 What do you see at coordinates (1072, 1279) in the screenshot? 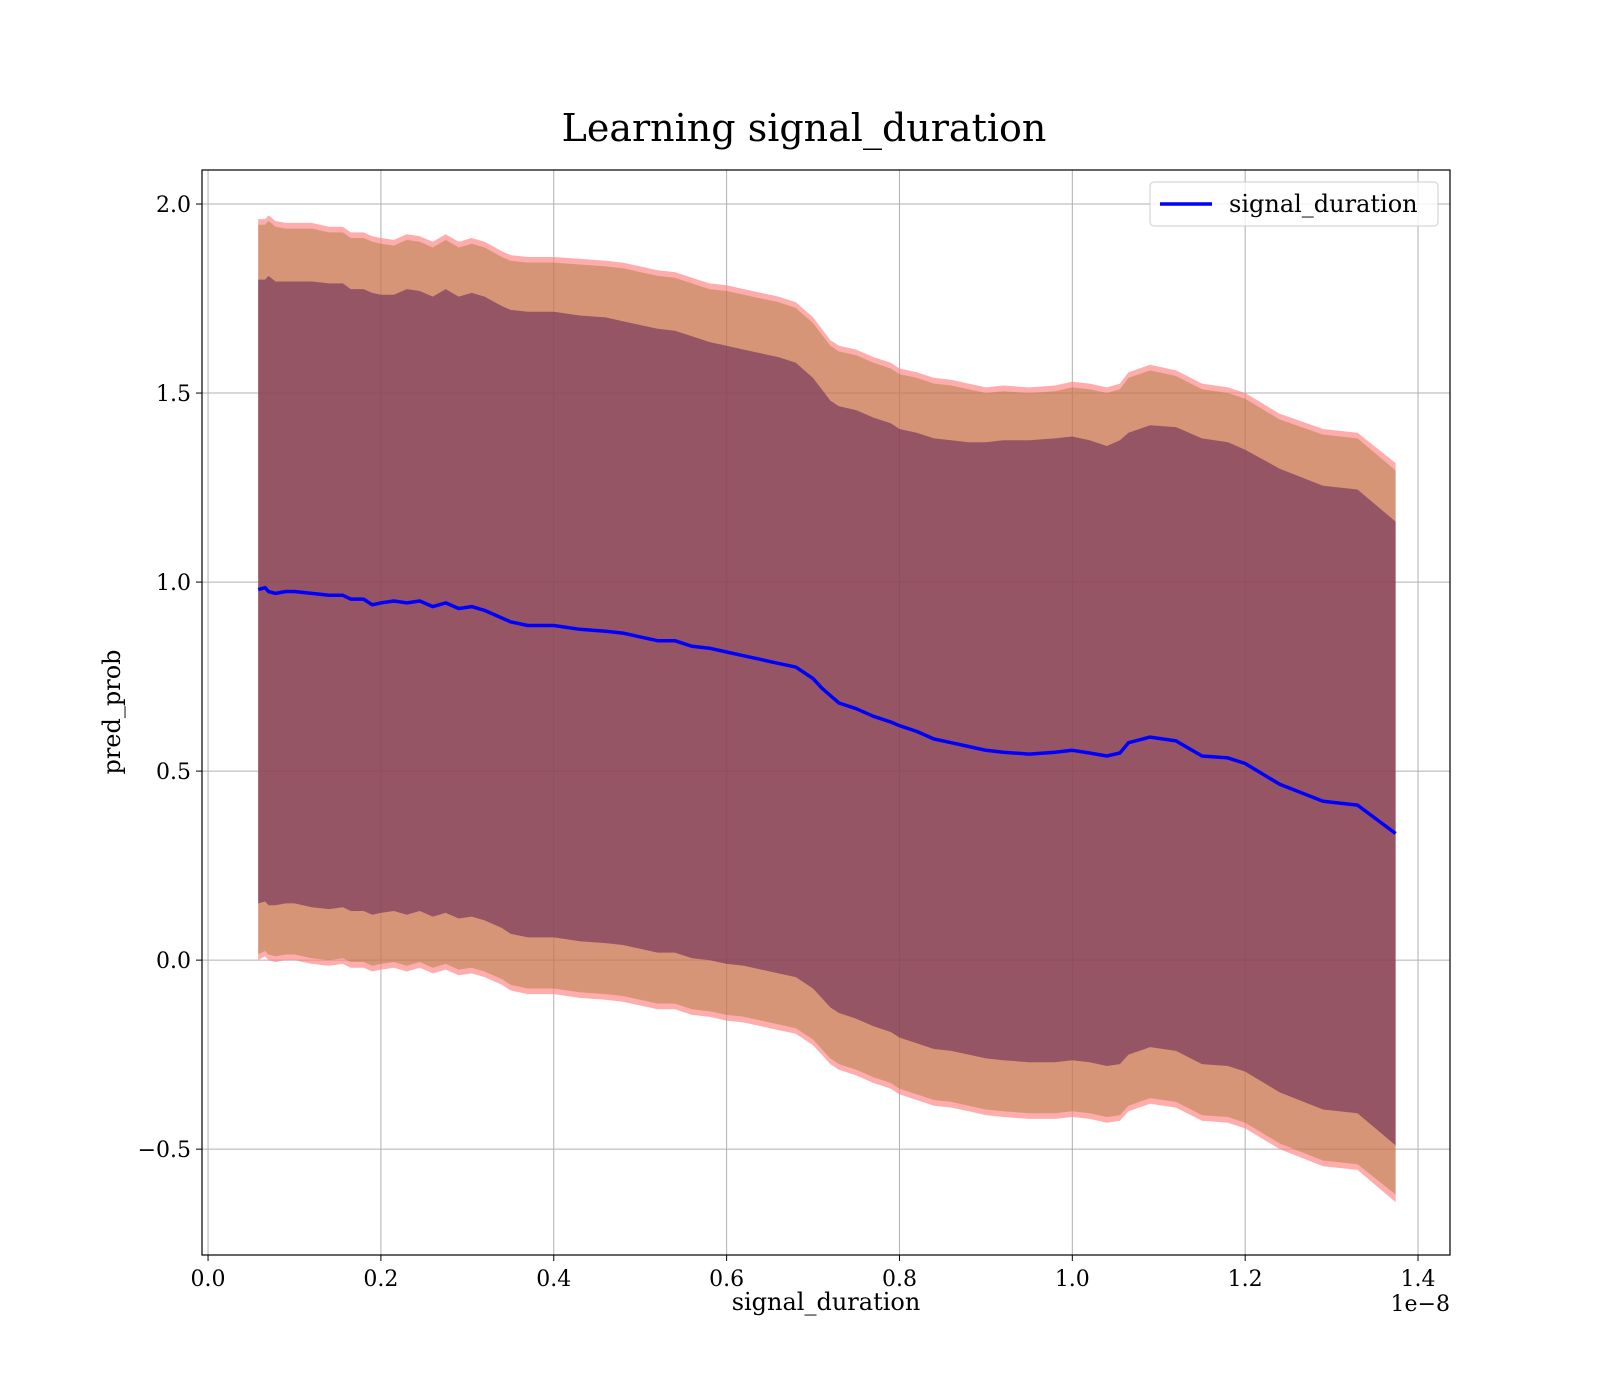
I see `x-tick-label: 1.0` at bounding box center [1072, 1279].